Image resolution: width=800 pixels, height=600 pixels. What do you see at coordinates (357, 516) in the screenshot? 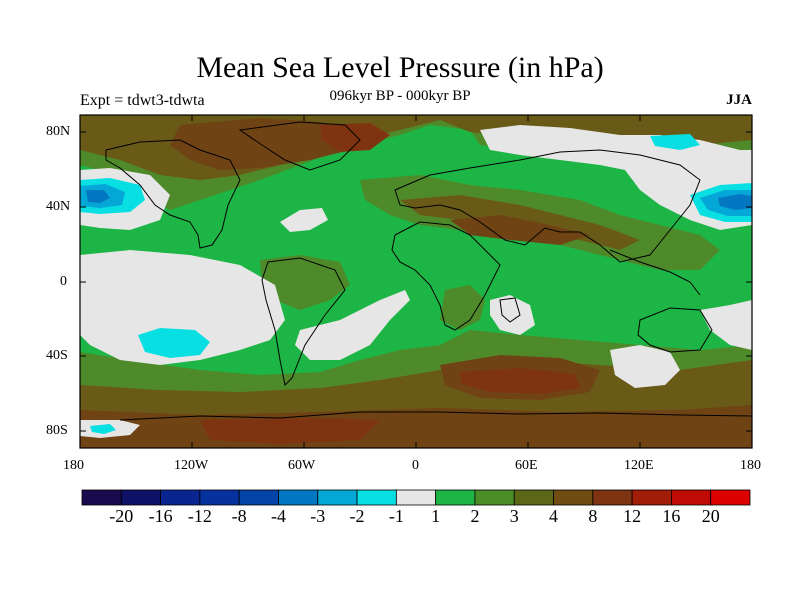
I see `colorbar-label: -2` at bounding box center [357, 516].